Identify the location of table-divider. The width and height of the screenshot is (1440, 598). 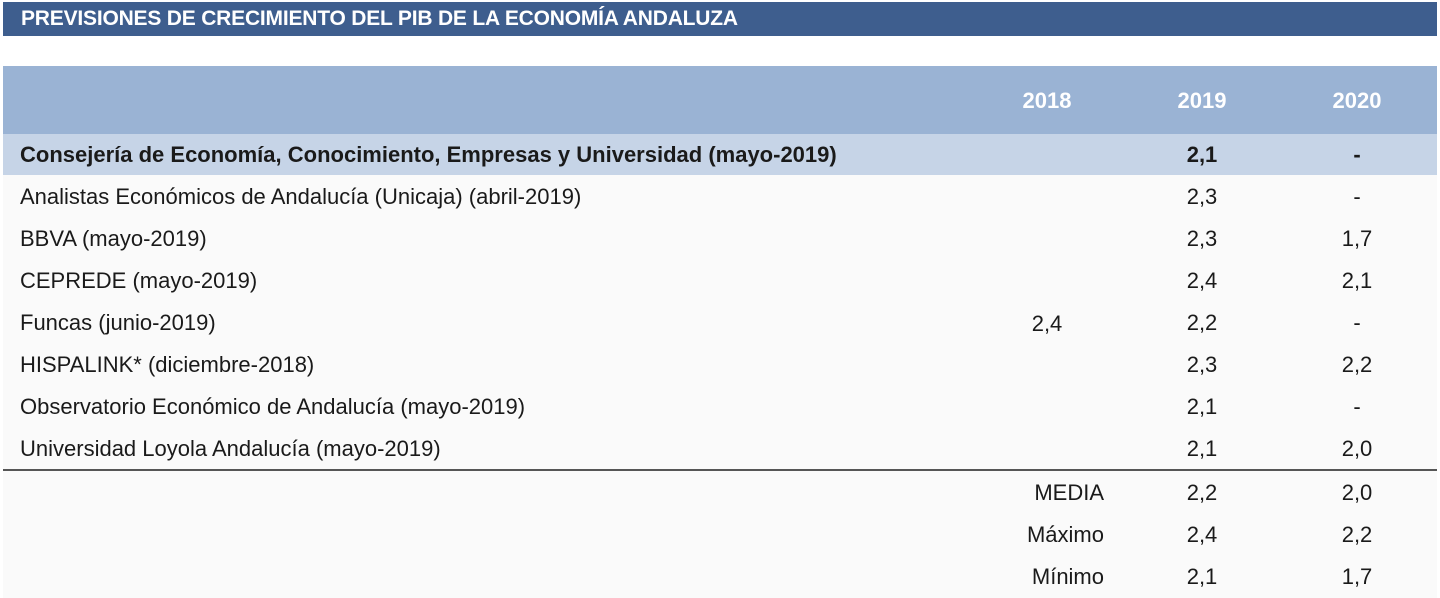
(720, 470).